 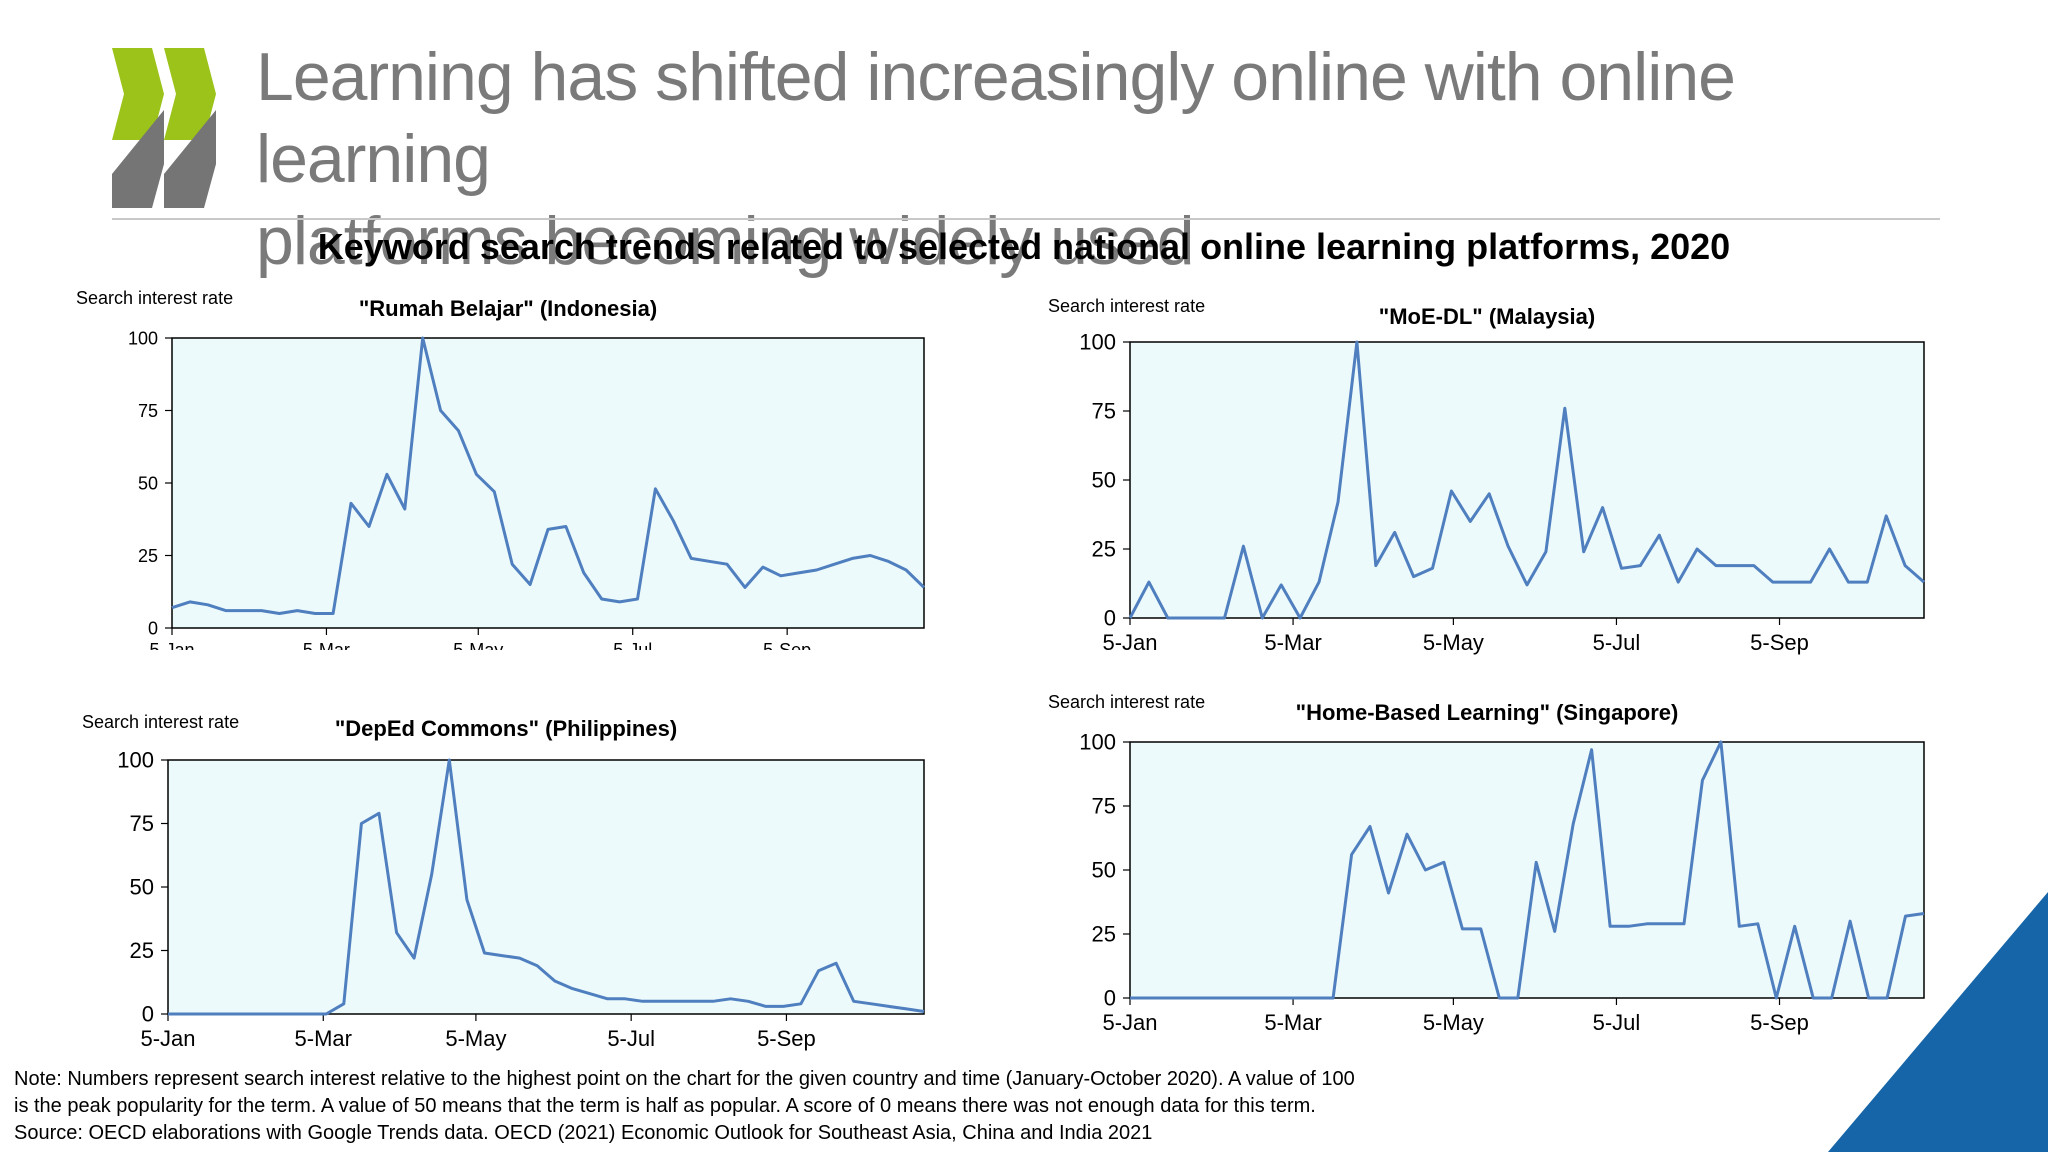 What do you see at coordinates (138, 94) in the screenshot?
I see `logo-chevron-green-left` at bounding box center [138, 94].